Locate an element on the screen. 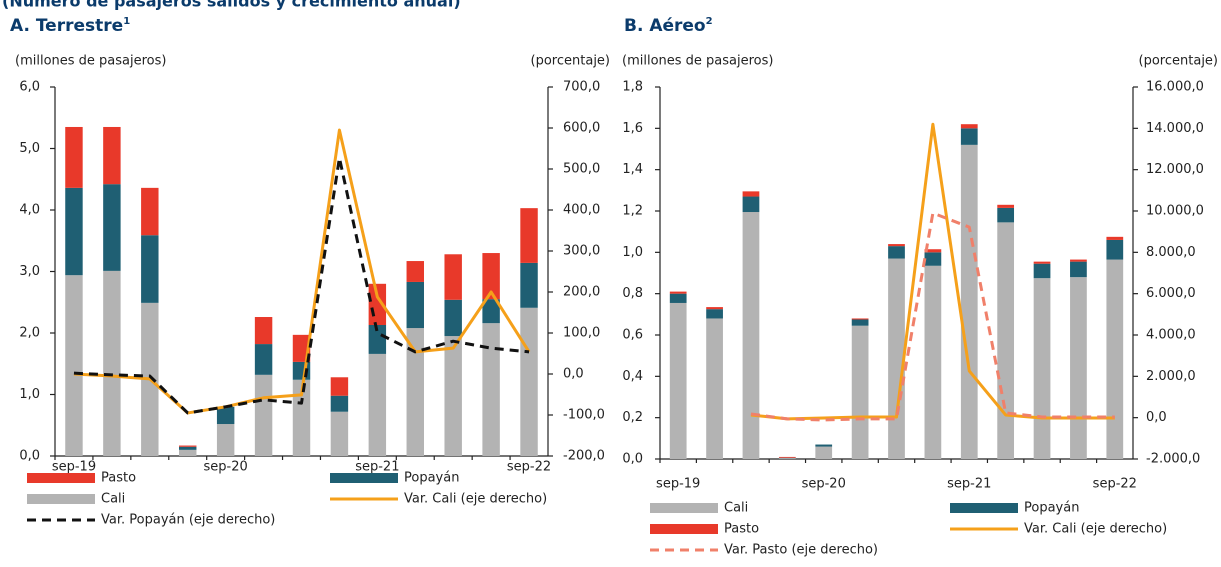 This screenshot has width=1221, height=567. legend-label: Popayán is located at coordinates (431, 478).